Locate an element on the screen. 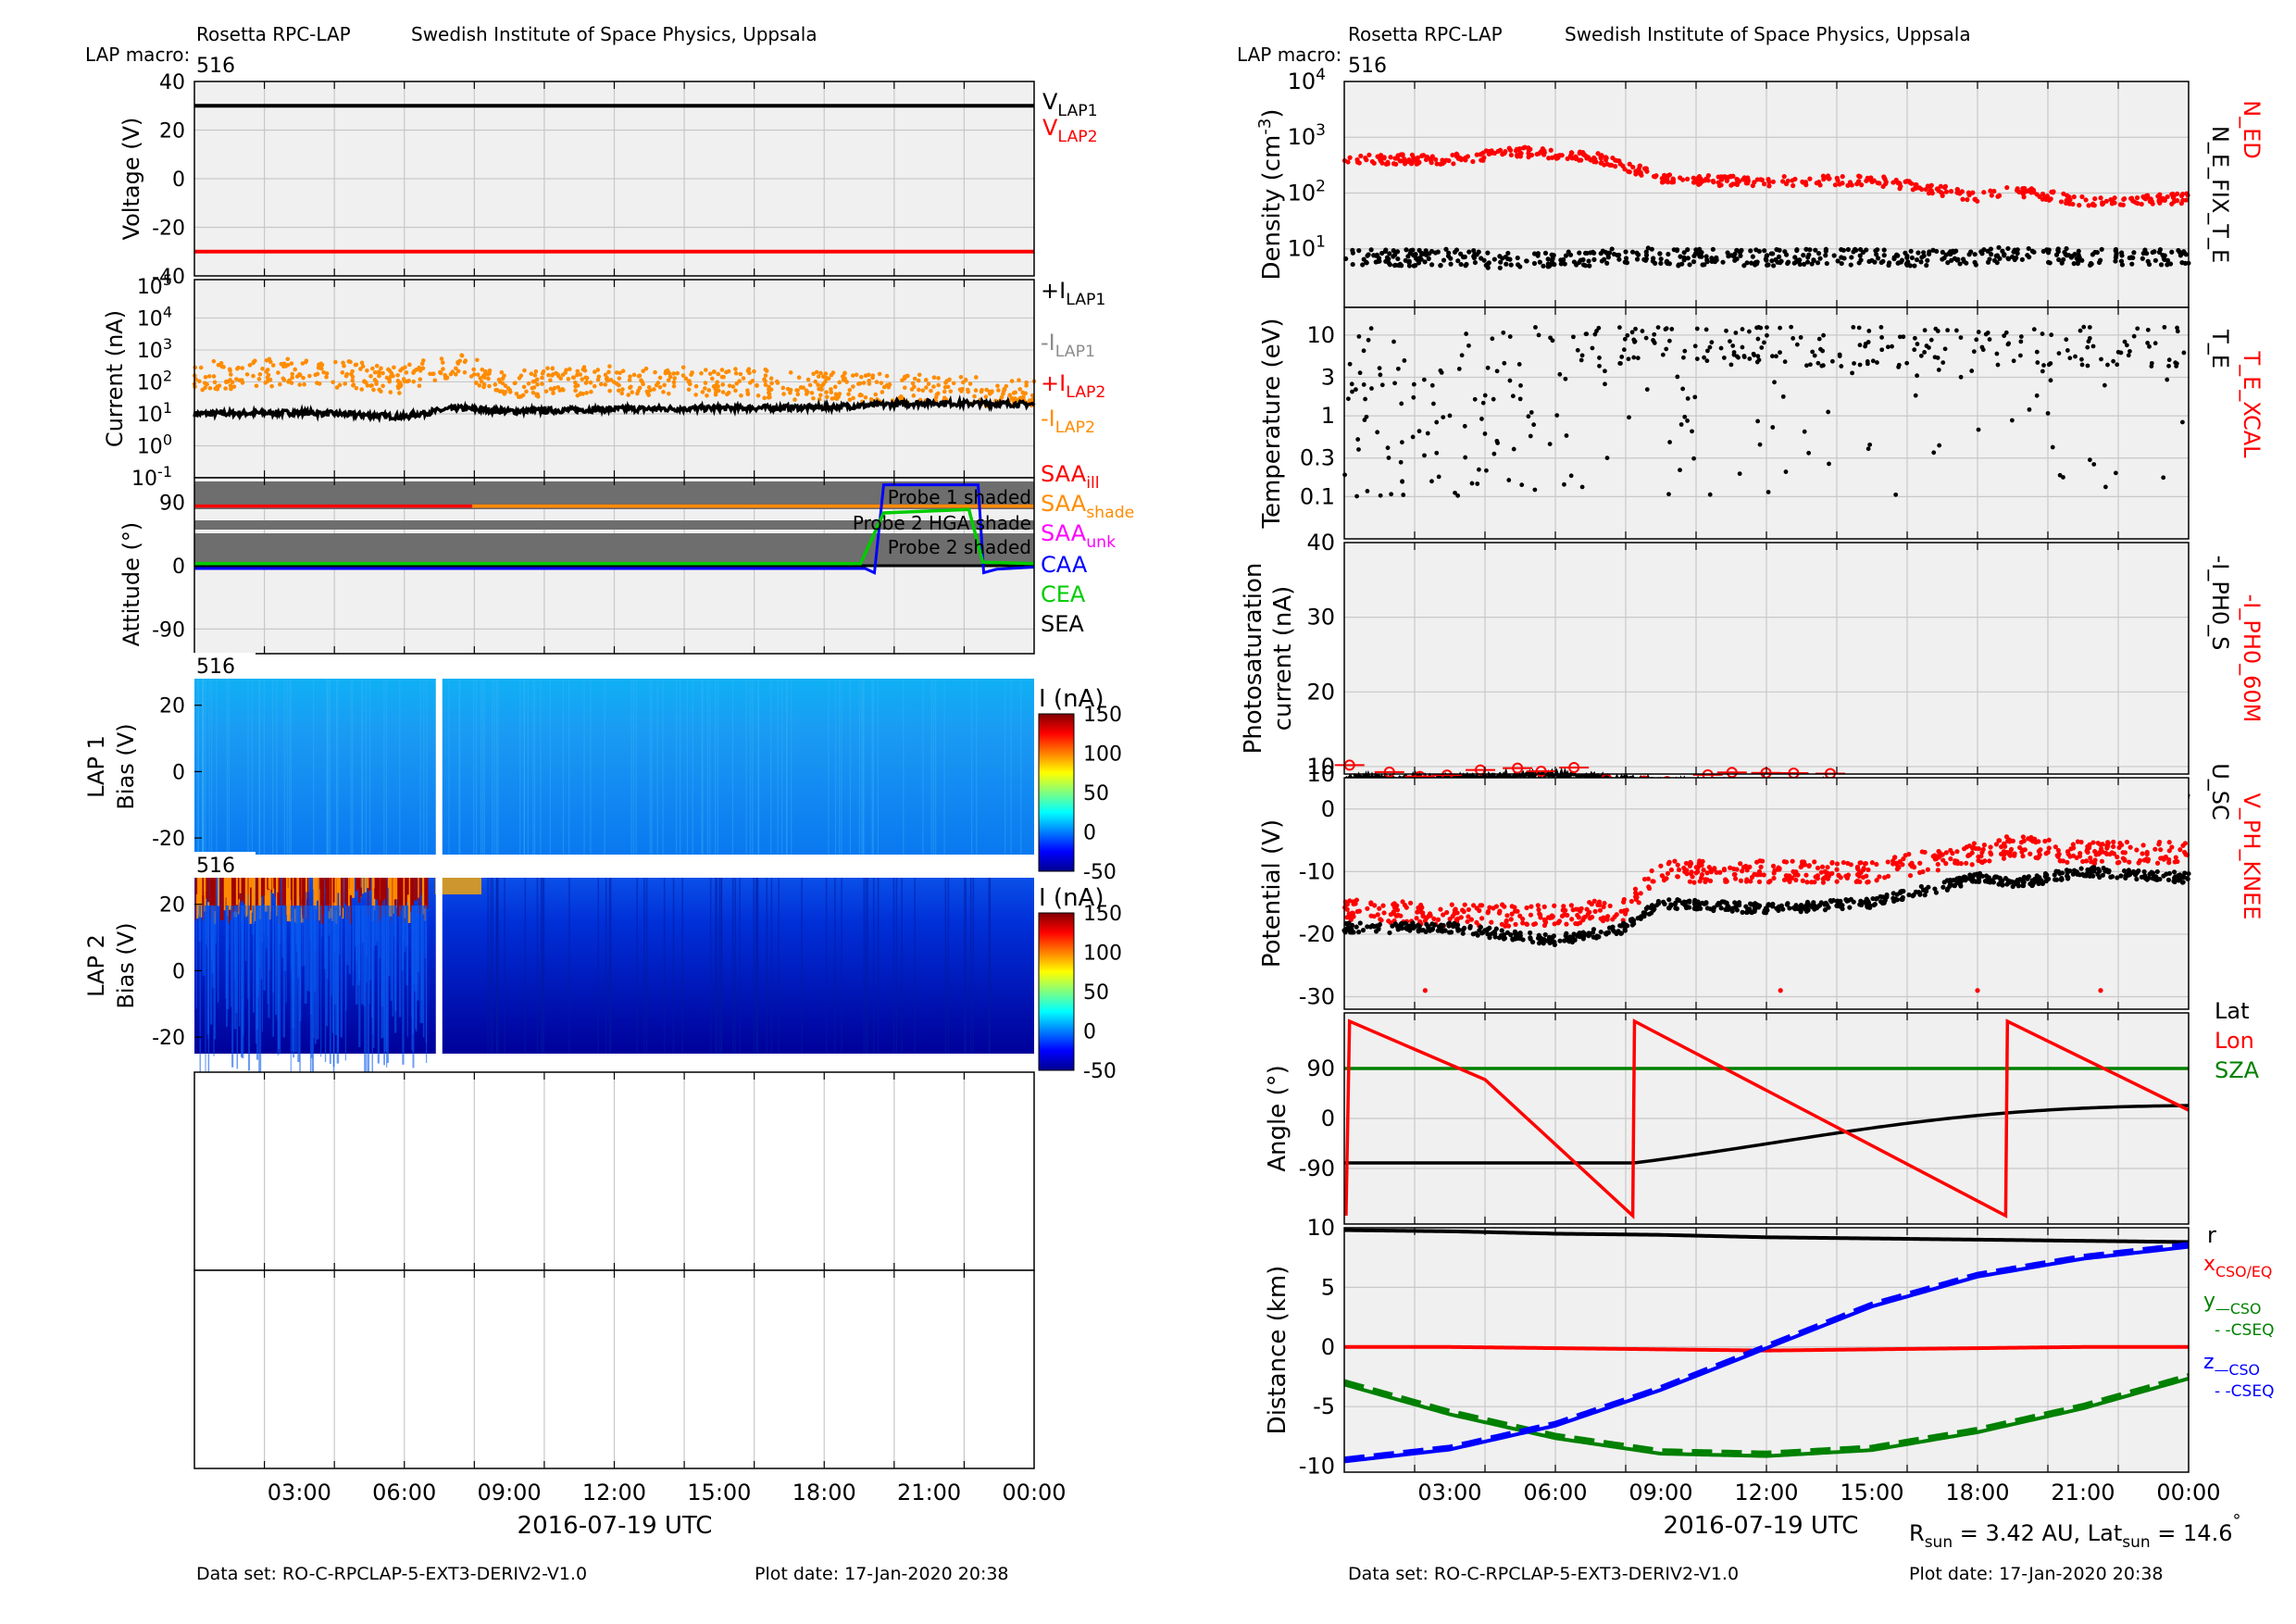  temperature-panel is located at coordinates (1766, 423).